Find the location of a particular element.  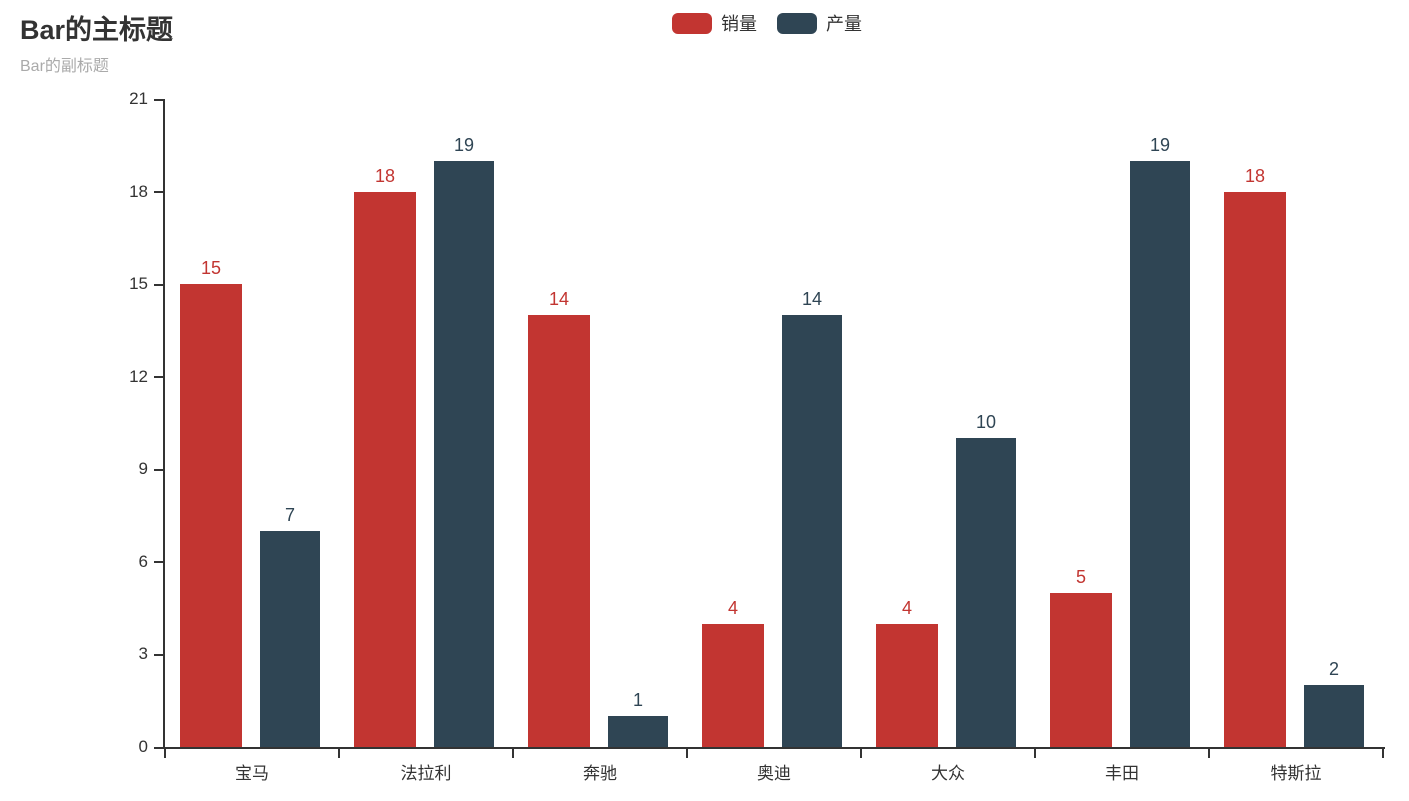

y-axis-label: 12 is located at coordinates (138, 376).